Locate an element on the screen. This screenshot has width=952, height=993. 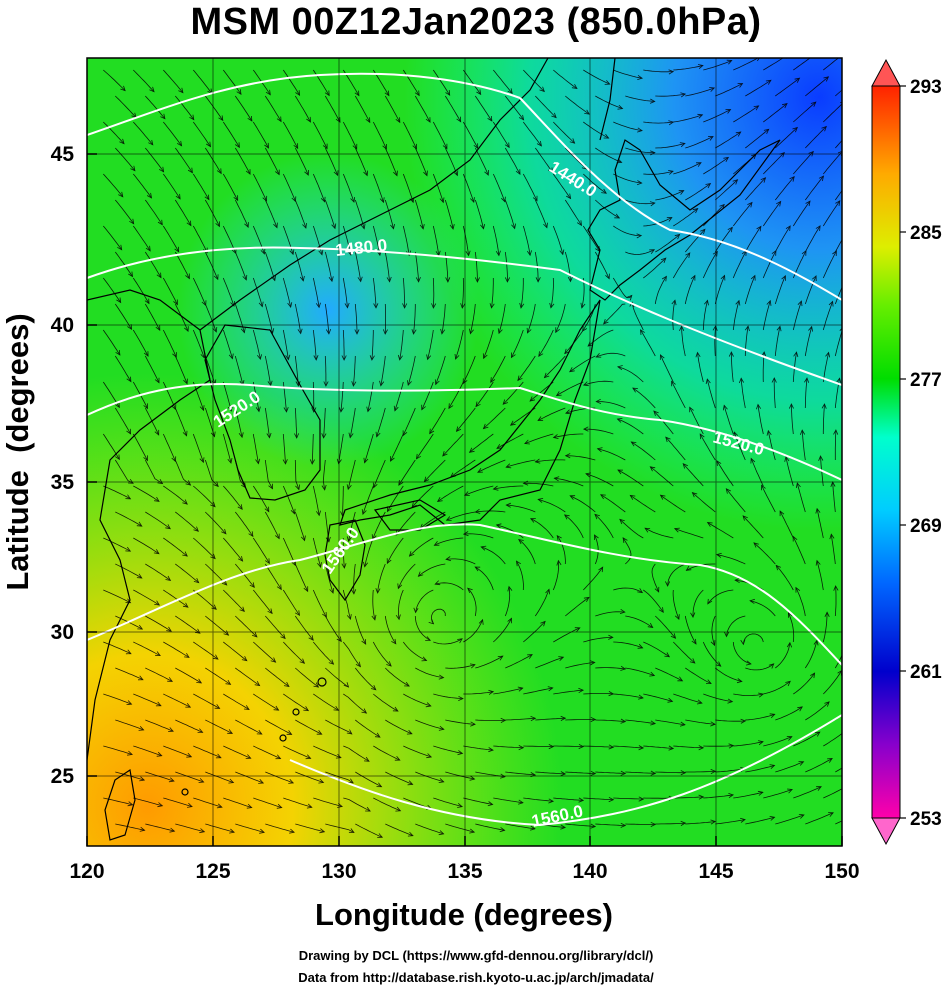
coastline-primorye is located at coordinates (374, 194).